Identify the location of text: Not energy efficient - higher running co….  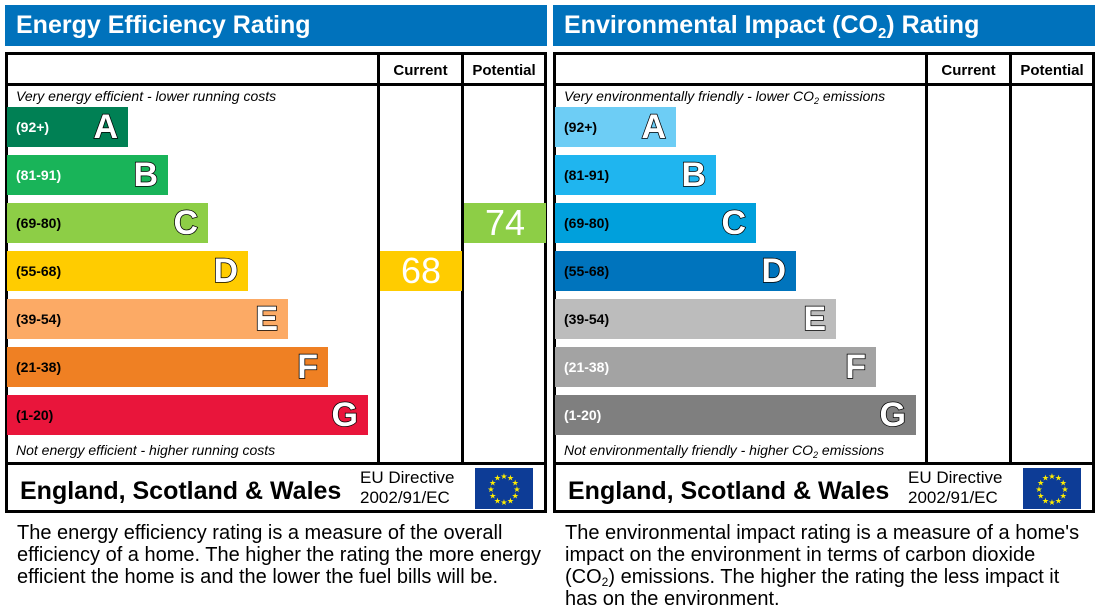
(146, 450).